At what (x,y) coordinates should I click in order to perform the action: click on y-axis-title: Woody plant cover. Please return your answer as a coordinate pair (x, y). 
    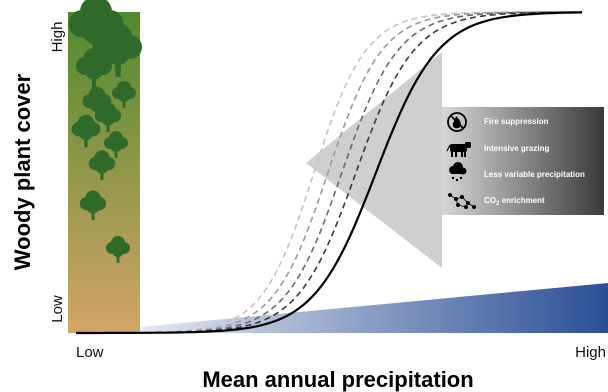
    Looking at the image, I should click on (22, 171).